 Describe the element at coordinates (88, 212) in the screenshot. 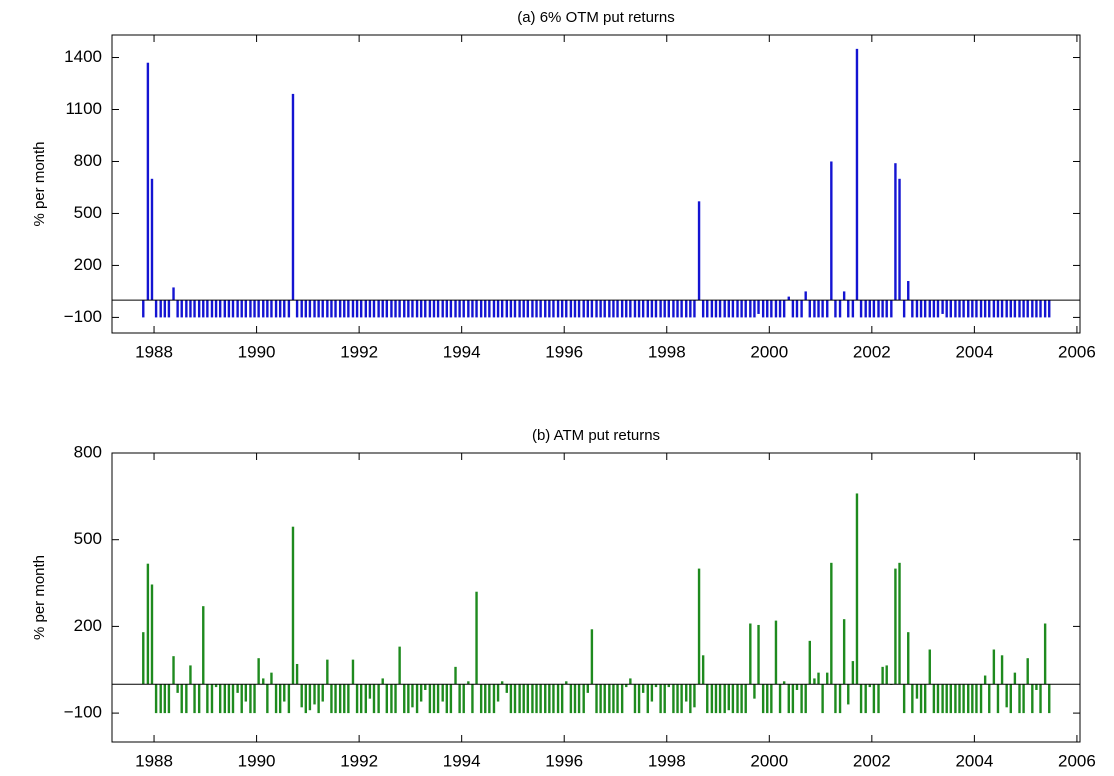

I see `y-tick-label: 500` at that location.